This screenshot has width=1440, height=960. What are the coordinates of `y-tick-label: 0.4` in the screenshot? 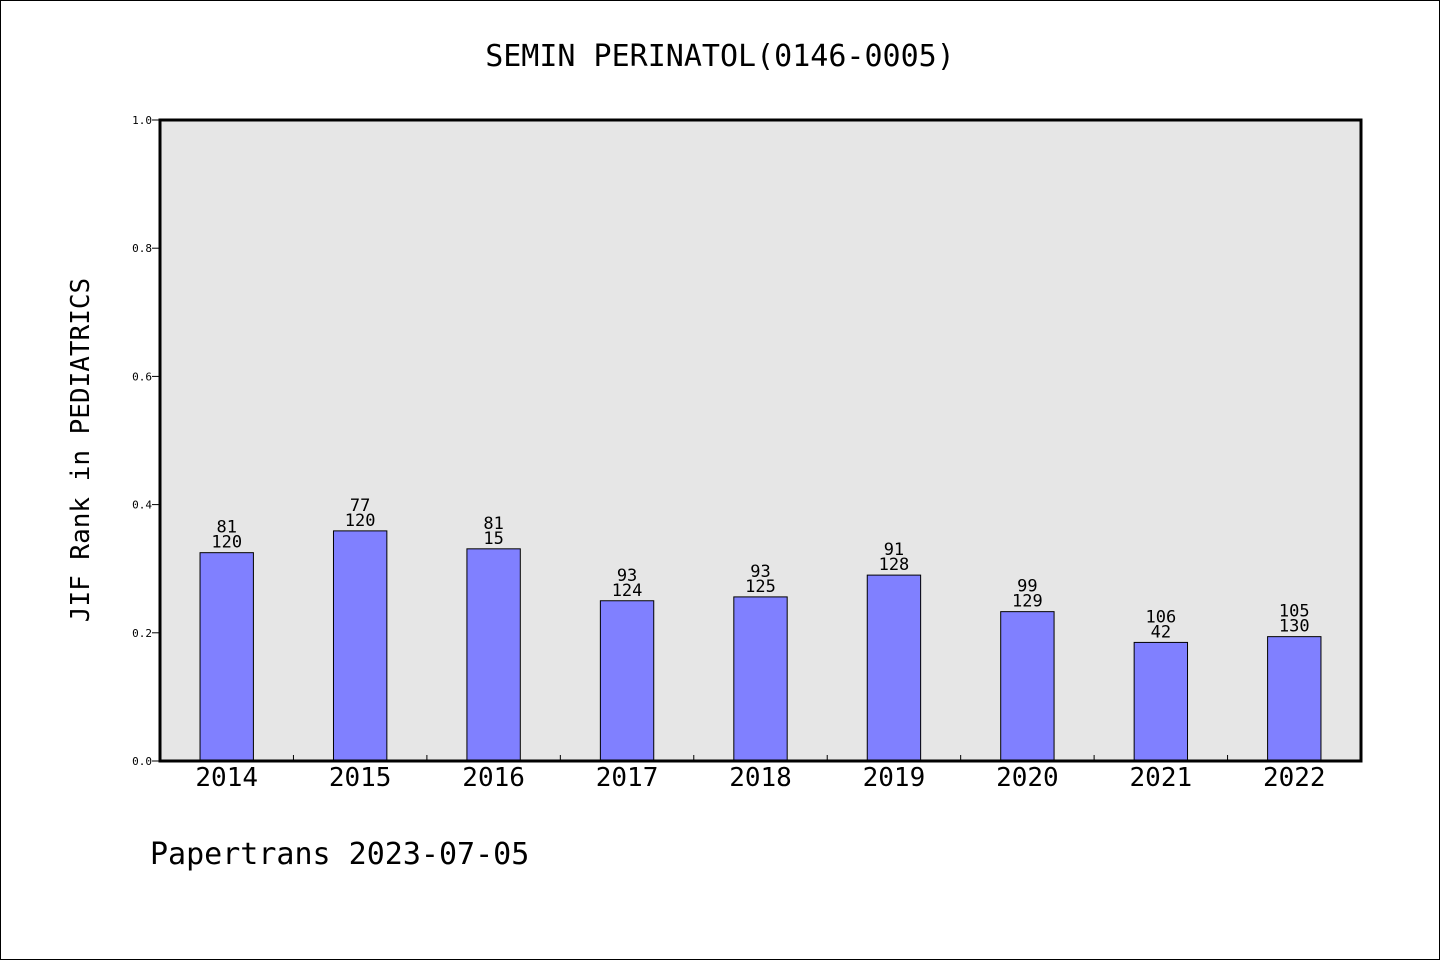 It's located at (142, 505).